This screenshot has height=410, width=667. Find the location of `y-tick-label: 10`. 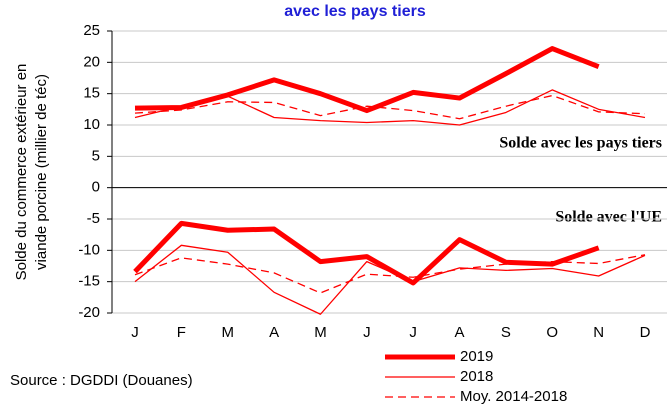

y-tick-label: 10 is located at coordinates (91, 124).